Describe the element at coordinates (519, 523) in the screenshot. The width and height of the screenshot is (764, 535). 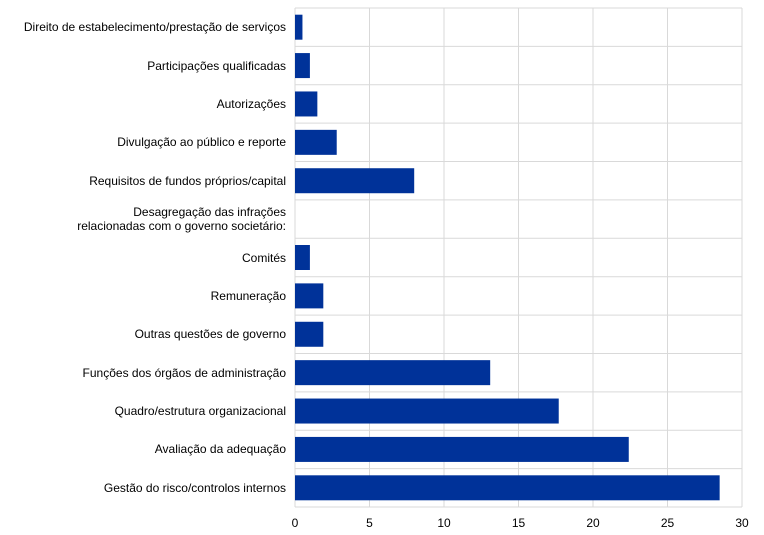
I see `x-tick-label: 15` at that location.